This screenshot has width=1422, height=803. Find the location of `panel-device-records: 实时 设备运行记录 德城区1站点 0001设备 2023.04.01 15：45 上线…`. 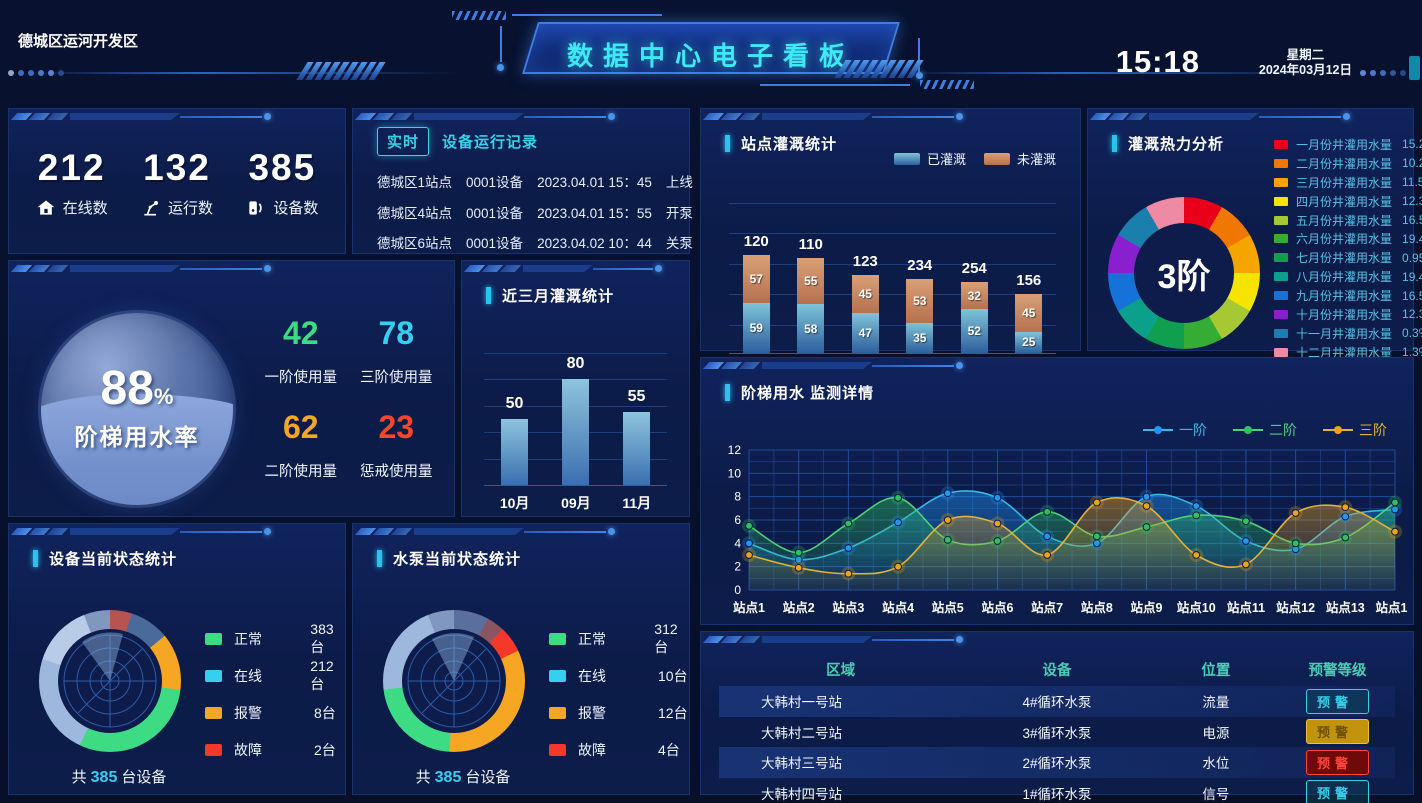

panel-device-records: 实时 设备运行记录 德城区1站点 0001设备 2023.04.01 15：45 上线… is located at coordinates (522, 181).